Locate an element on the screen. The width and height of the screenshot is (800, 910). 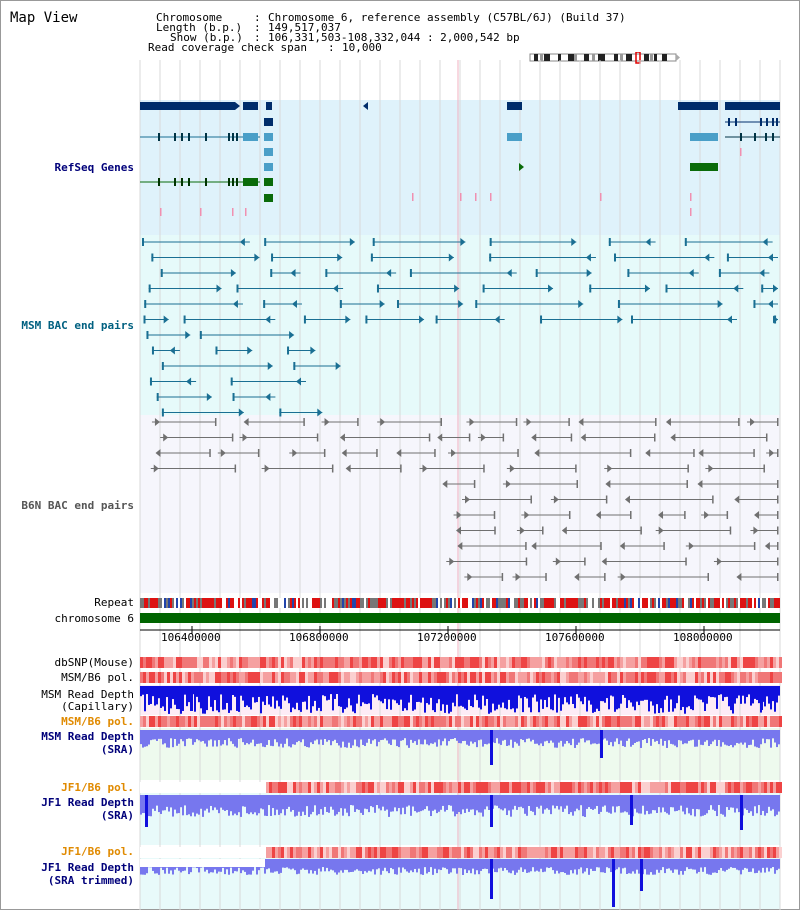
gene-exon is located at coordinates (182, 137).